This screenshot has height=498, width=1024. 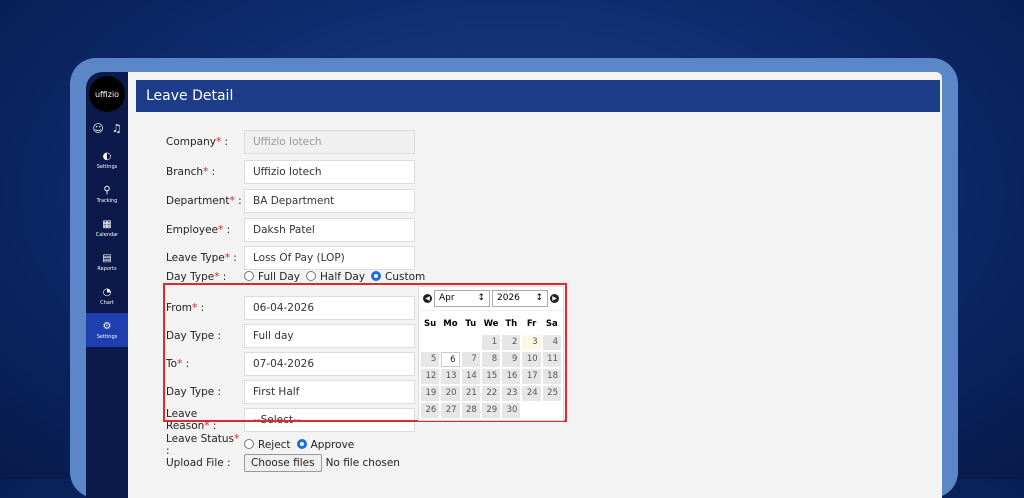 What do you see at coordinates (511, 359) in the screenshot?
I see `calendar-day: 9` at bounding box center [511, 359].